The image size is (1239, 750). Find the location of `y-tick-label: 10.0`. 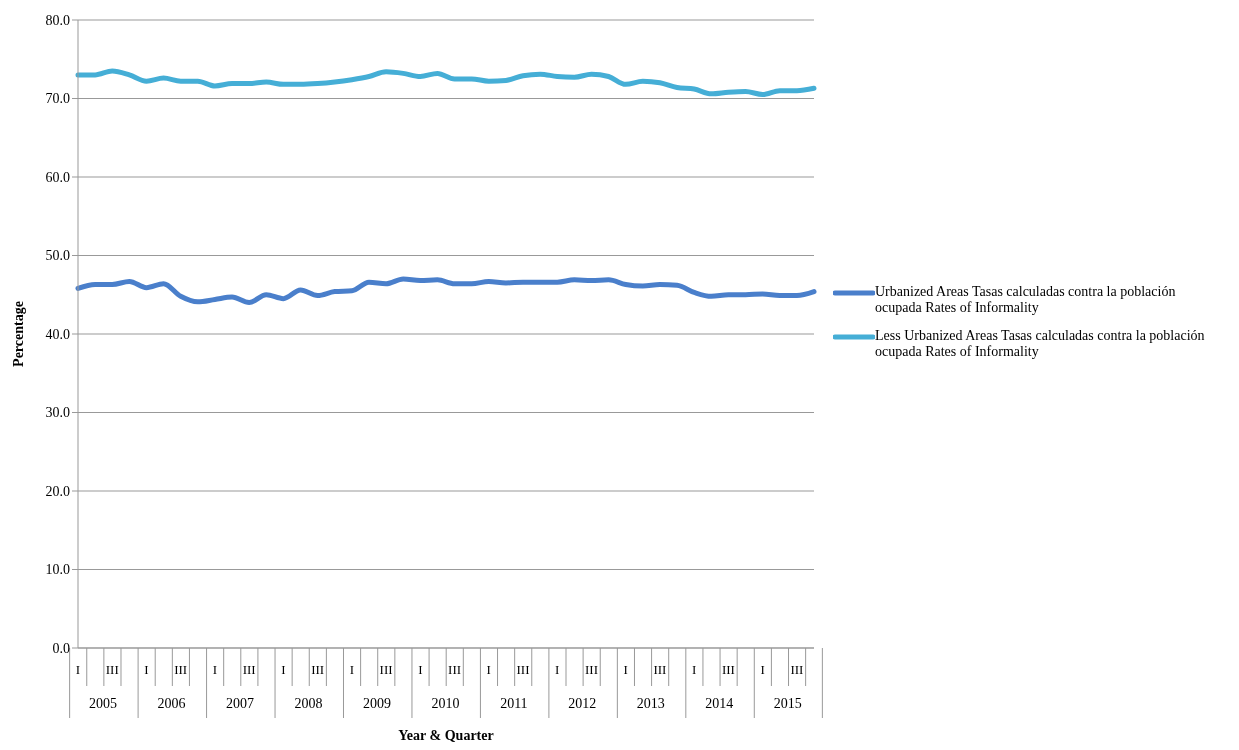

y-tick-label: 10.0 is located at coordinates (57, 570).